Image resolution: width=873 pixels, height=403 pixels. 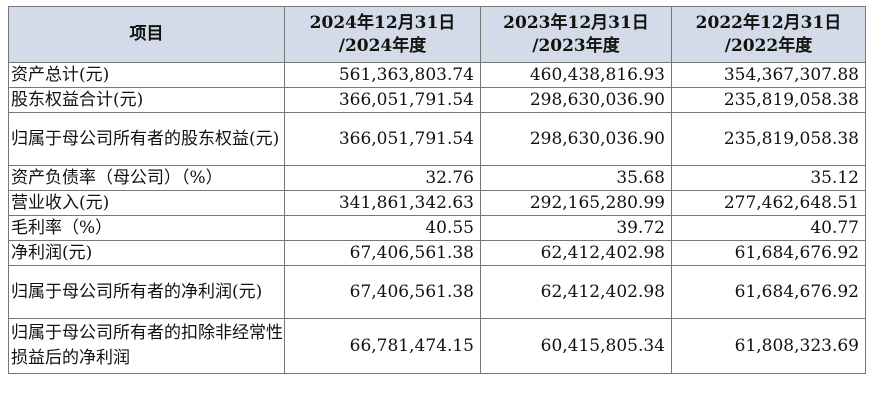 I want to click on header-2024-date: 2024年12月31日, so click(x=382, y=22).